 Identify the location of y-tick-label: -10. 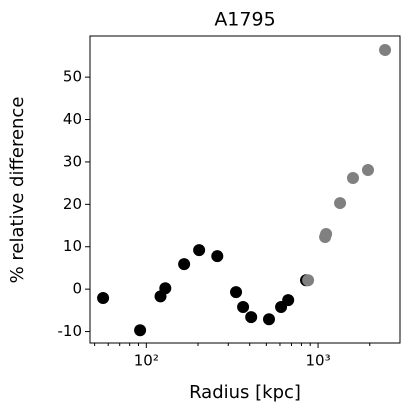
(70, 331).